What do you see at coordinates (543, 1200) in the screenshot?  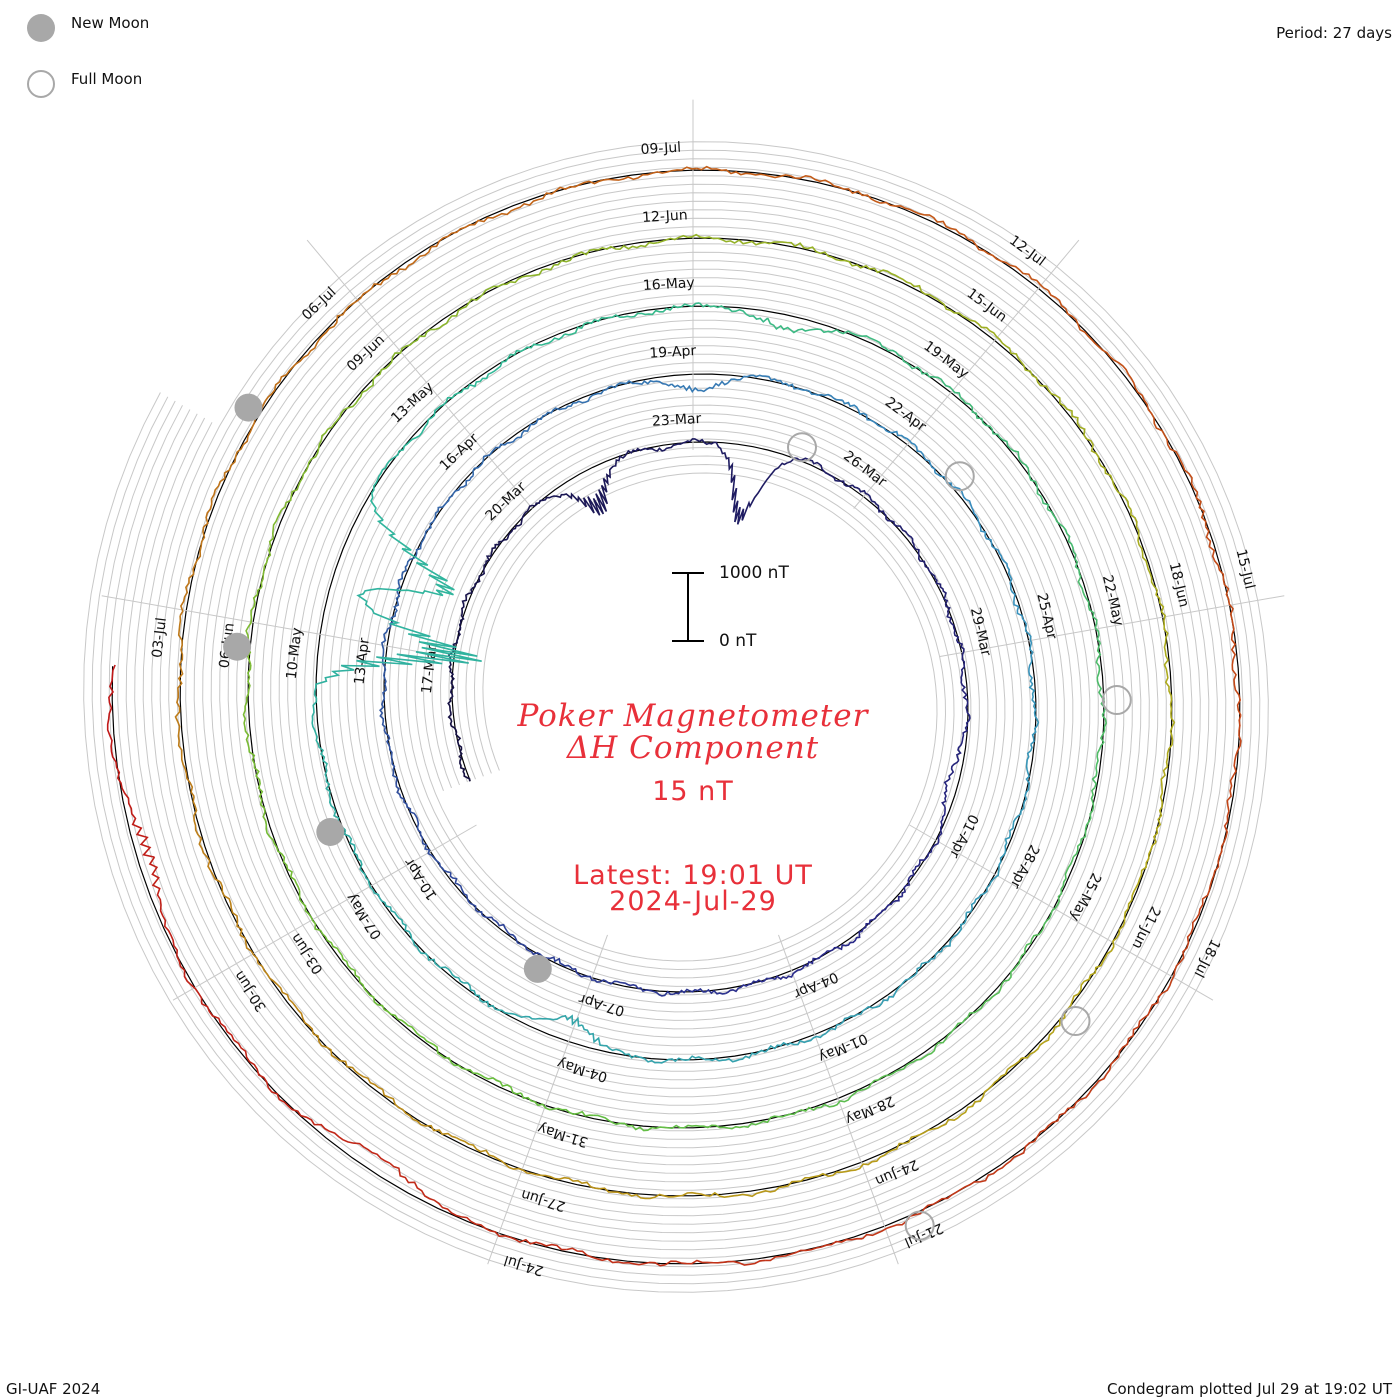 I see `date-label: 27-Jun` at bounding box center [543, 1200].